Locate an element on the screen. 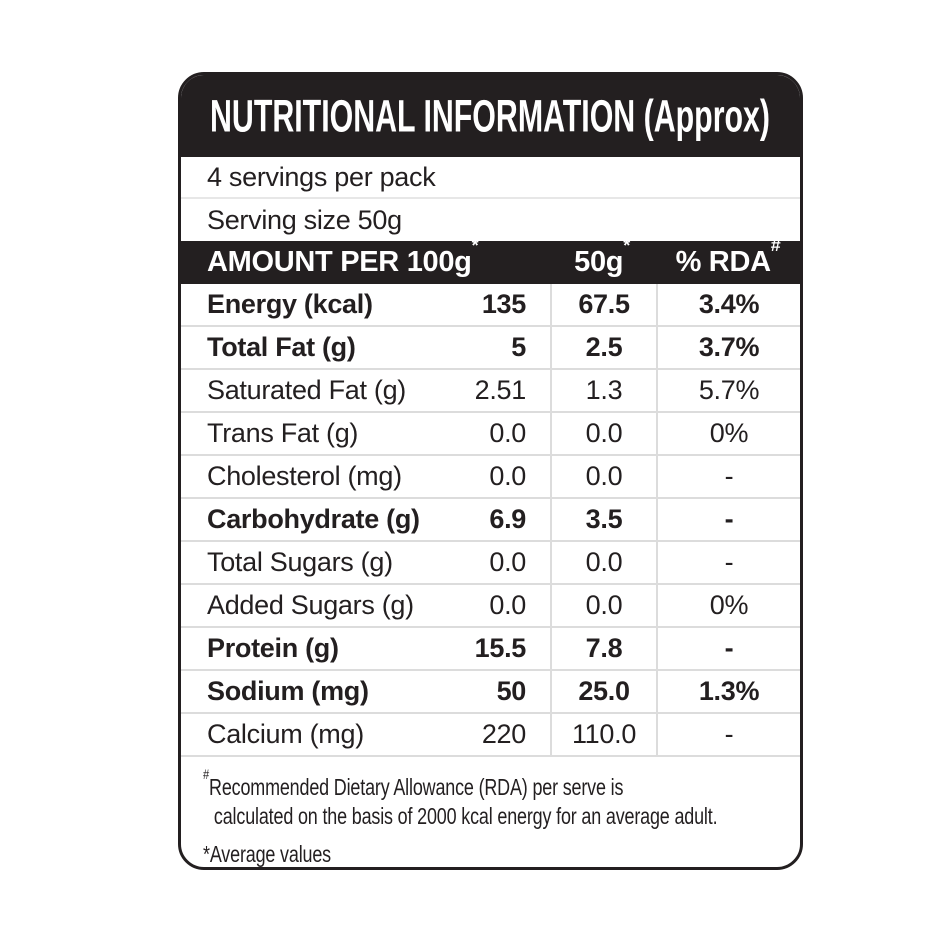 Image resolution: width=940 pixels, height=940 pixels. table-row: Carbohydrate (g) 6.9 3.5 - is located at coordinates (490, 520).